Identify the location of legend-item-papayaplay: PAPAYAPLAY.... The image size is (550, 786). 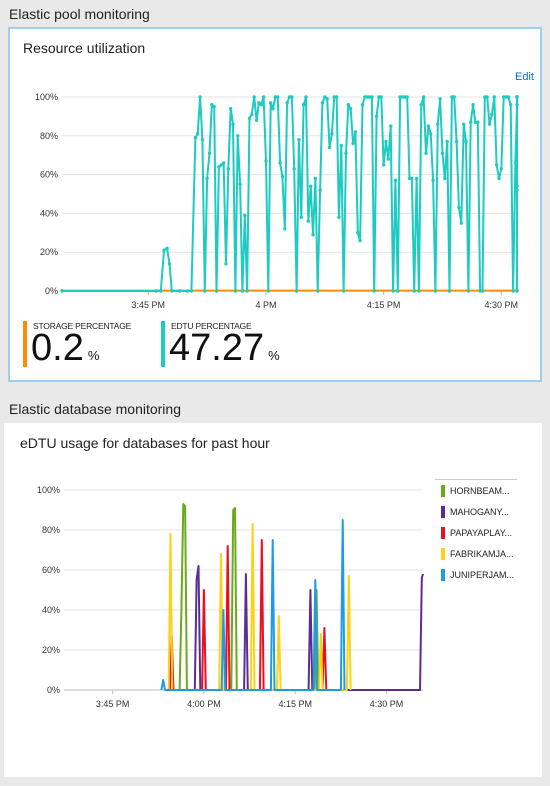
(476, 532).